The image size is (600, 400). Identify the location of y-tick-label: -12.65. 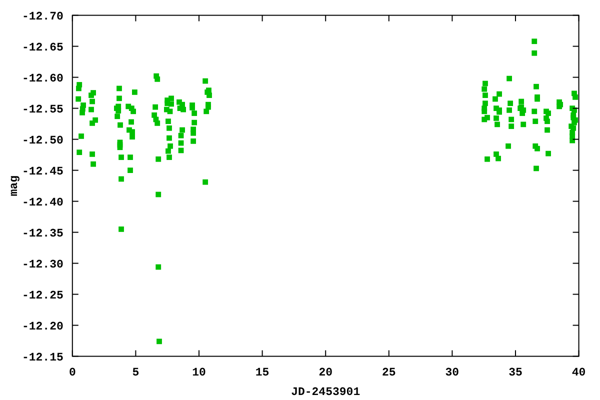
(43, 47).